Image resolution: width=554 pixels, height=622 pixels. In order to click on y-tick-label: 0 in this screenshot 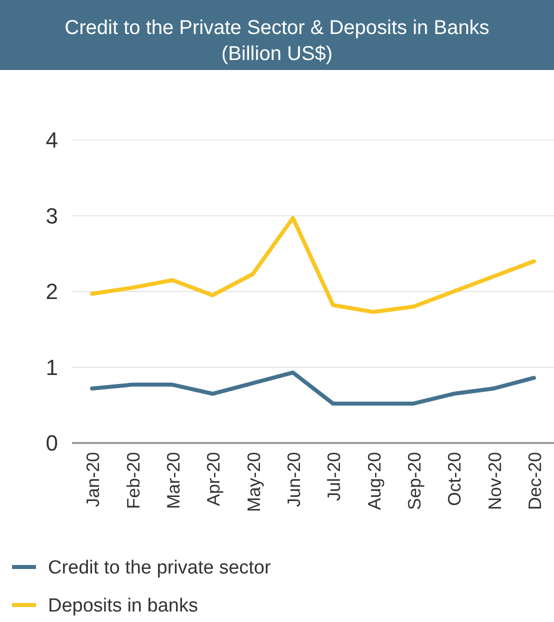, I will do `click(52, 443)`.